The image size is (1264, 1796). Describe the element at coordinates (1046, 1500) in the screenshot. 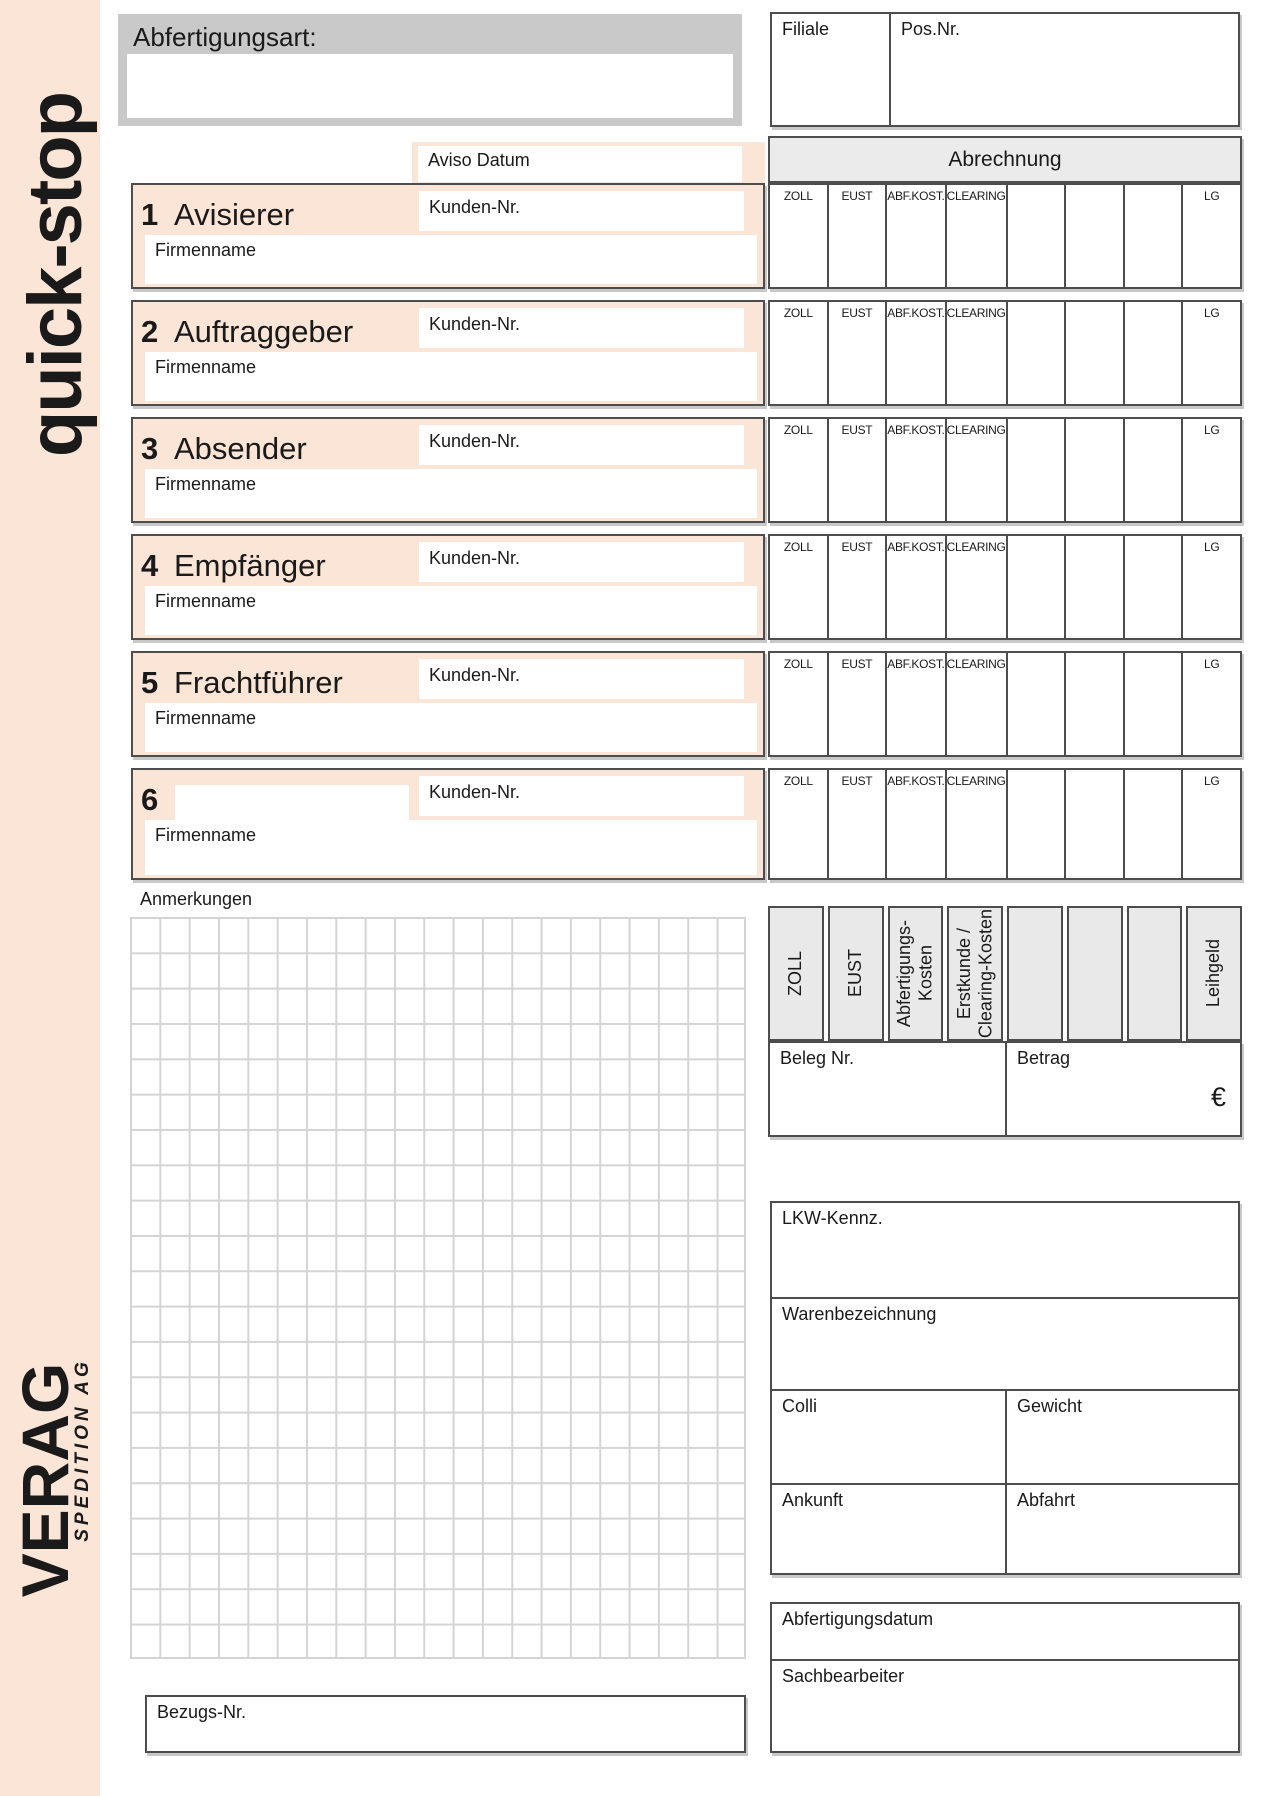

I see `abfahrt-label: Abfahrt` at that location.